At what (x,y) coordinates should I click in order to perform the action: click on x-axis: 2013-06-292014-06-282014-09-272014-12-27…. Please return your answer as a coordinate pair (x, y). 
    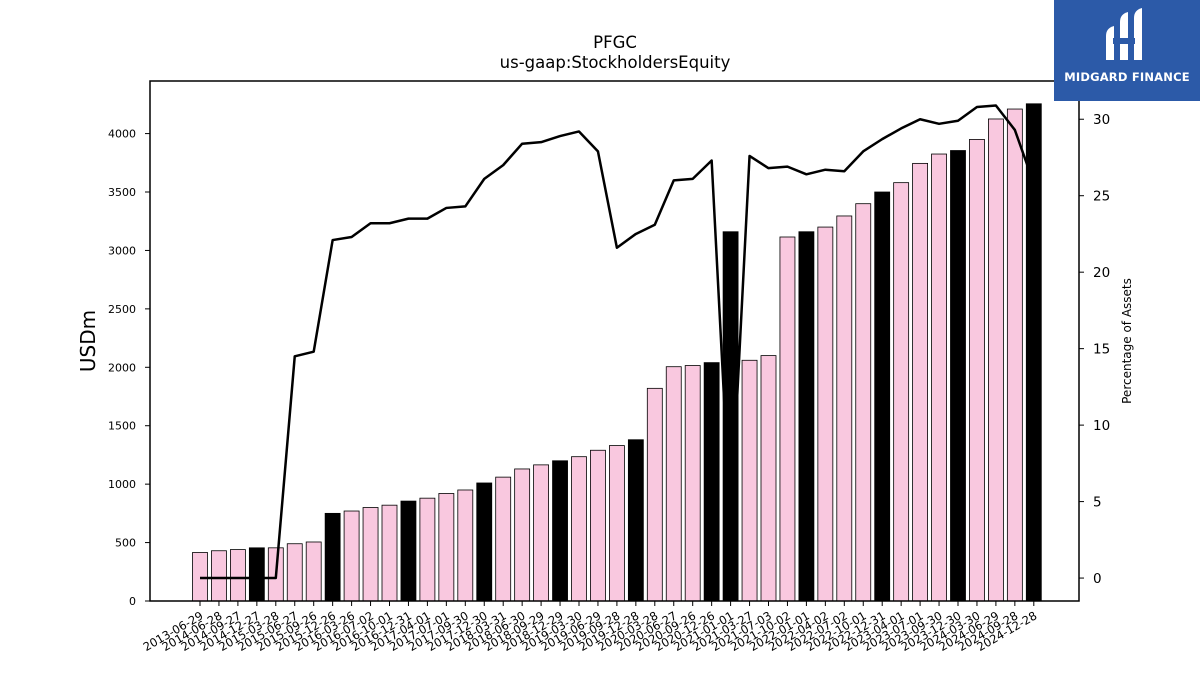
    Looking at the image, I should click on (590, 627).